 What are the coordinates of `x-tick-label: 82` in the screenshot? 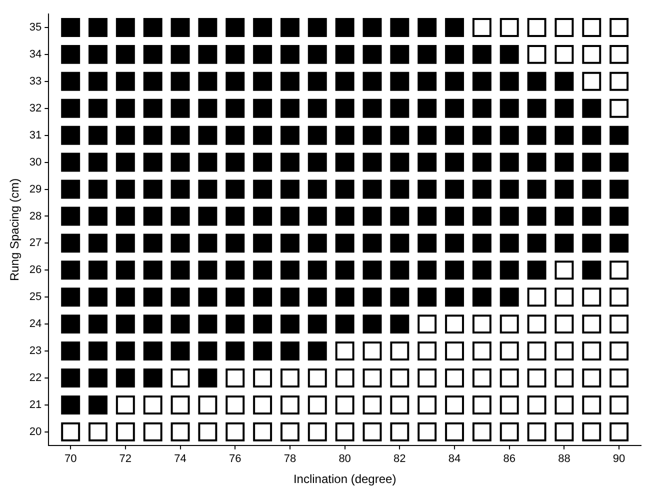 It's located at (400, 459).